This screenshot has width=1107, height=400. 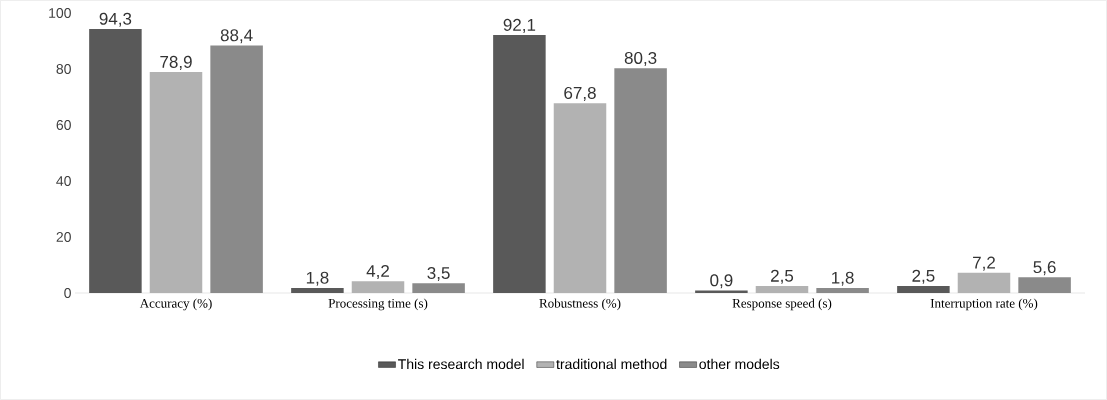 I want to click on x-tick-label: Interruption rate (%), so click(x=984, y=304).